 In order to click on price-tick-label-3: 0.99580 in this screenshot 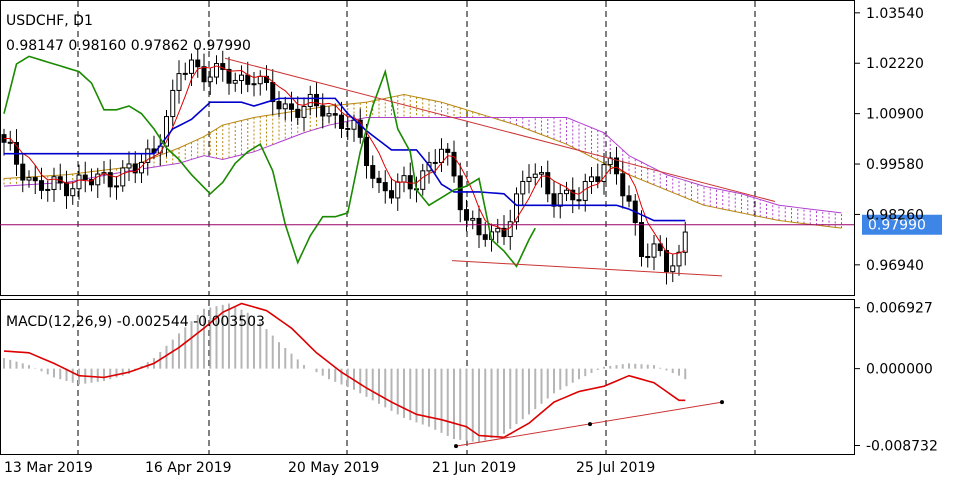, I will do `click(895, 165)`.